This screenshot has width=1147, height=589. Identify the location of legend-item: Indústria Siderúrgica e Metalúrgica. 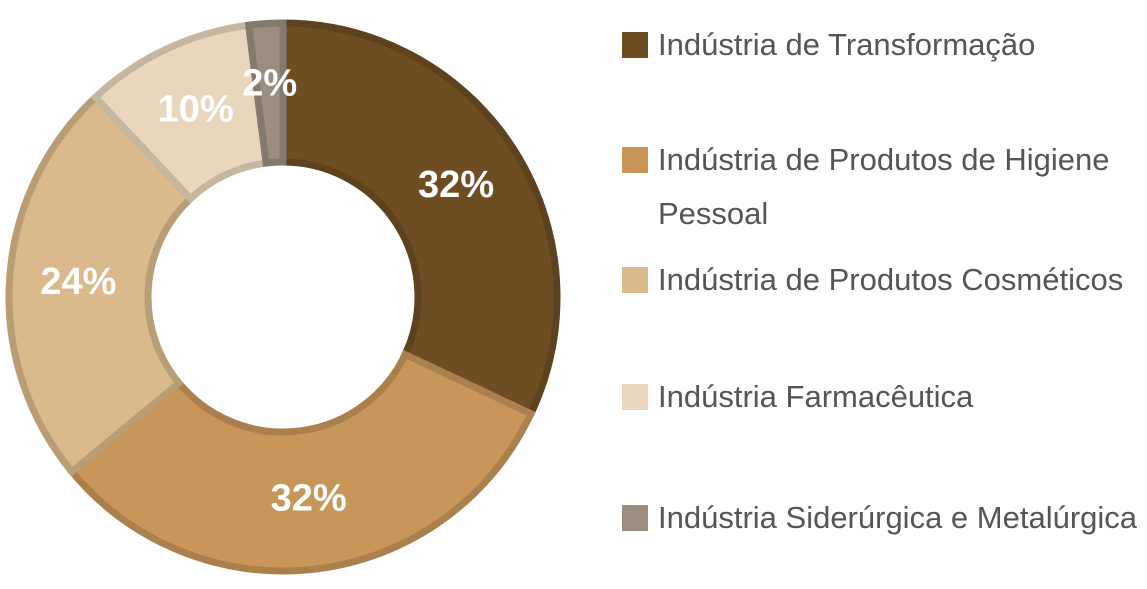
(882, 518).